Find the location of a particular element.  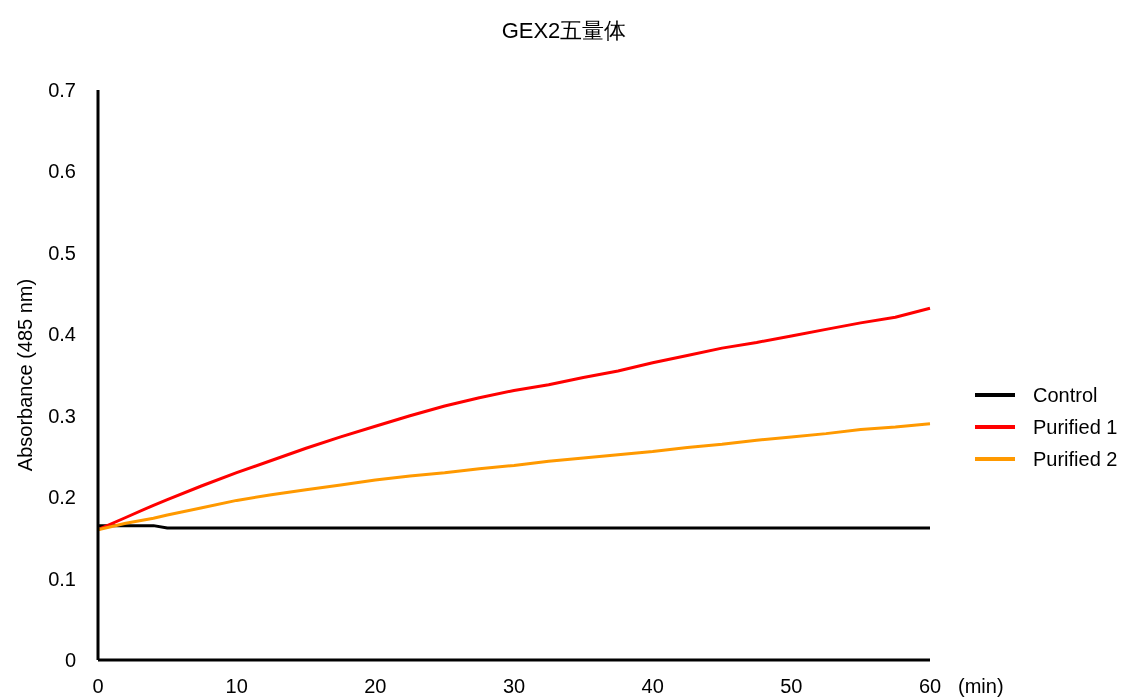

y-tick-label: 0.2 is located at coordinates (62, 497).